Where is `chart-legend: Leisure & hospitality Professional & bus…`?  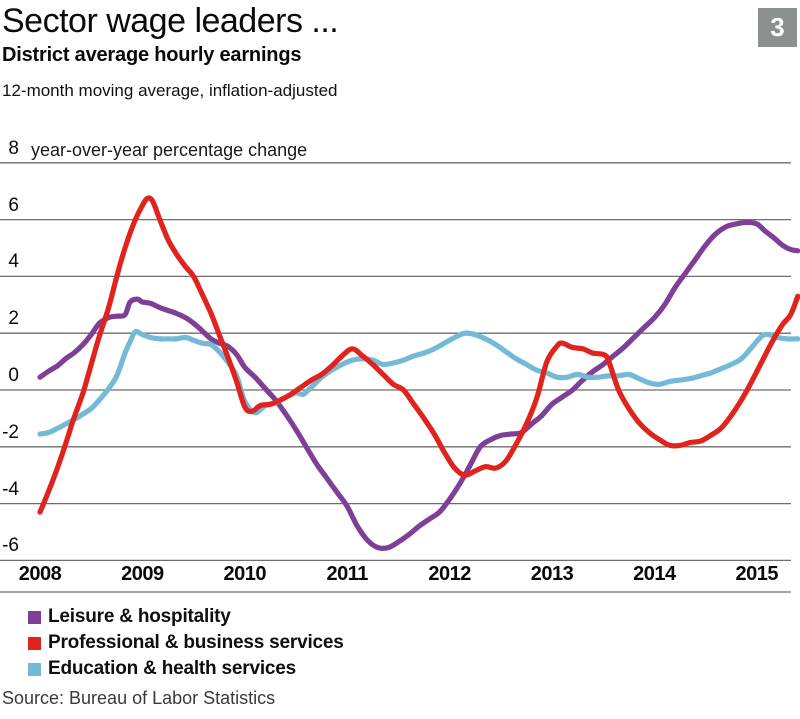
chart-legend: Leisure & hospitality Professional & bus… is located at coordinates (186, 643).